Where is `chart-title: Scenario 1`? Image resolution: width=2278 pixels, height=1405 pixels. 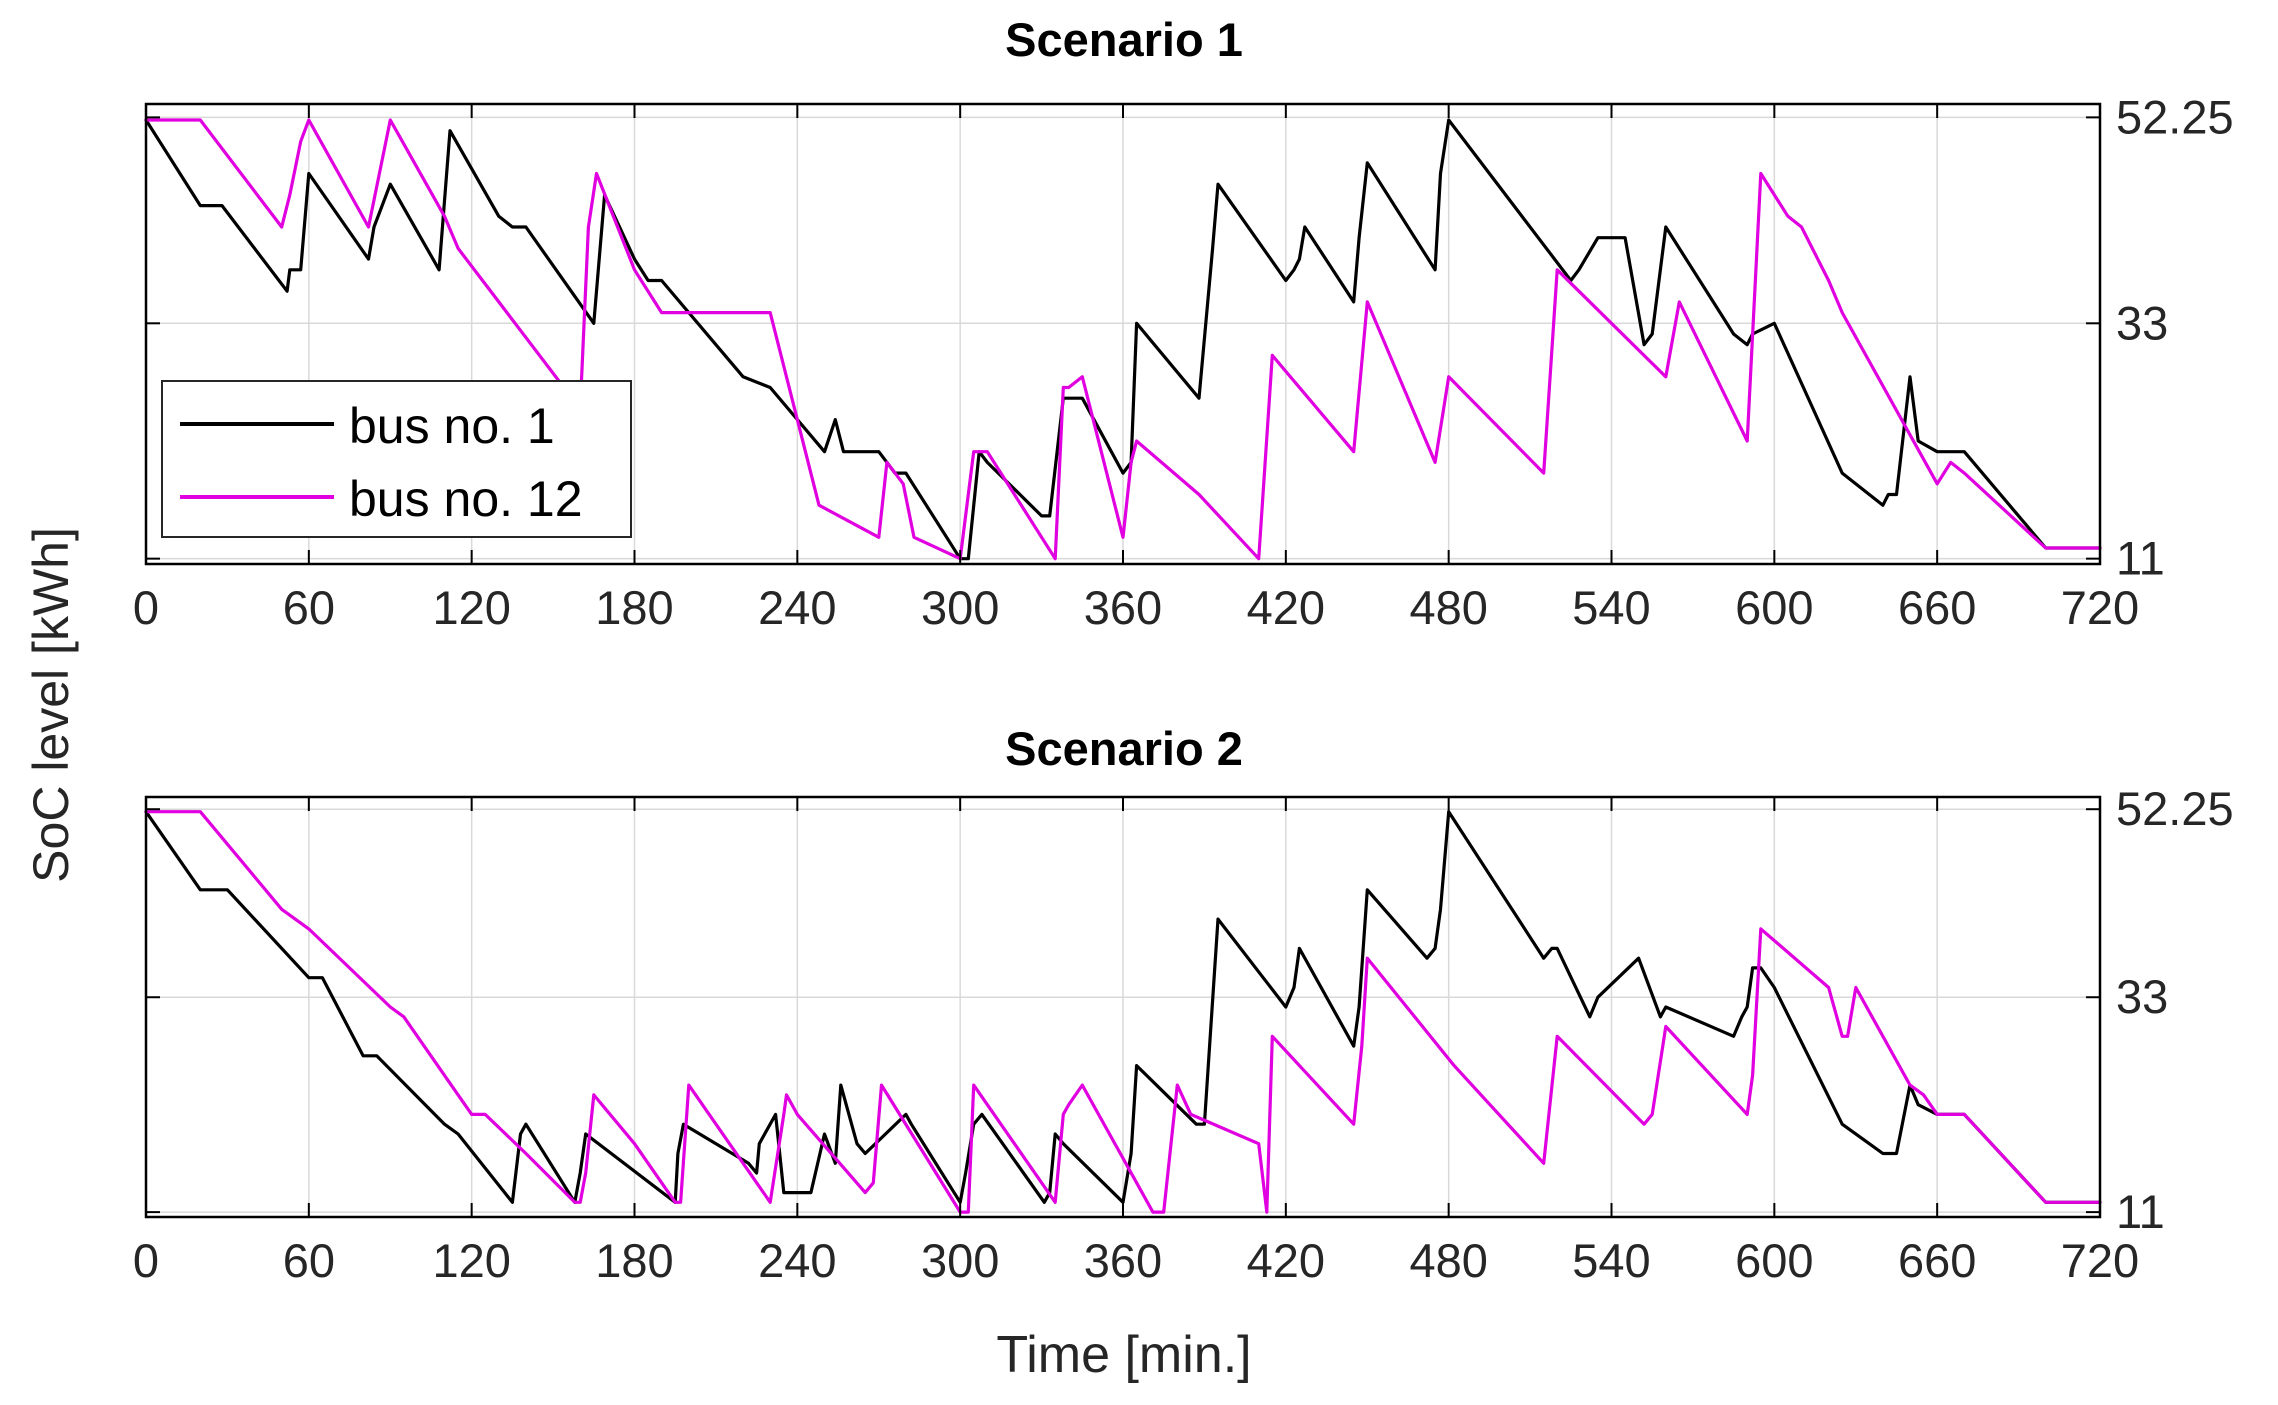 chart-title: Scenario 1 is located at coordinates (1124, 39).